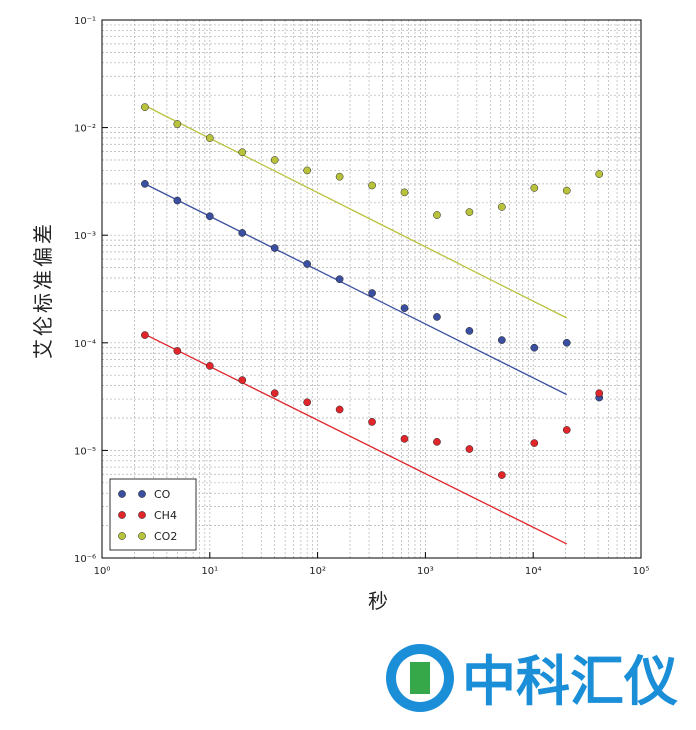  What do you see at coordinates (425, 571) in the screenshot?
I see `x-tick-label: 10³` at bounding box center [425, 571].